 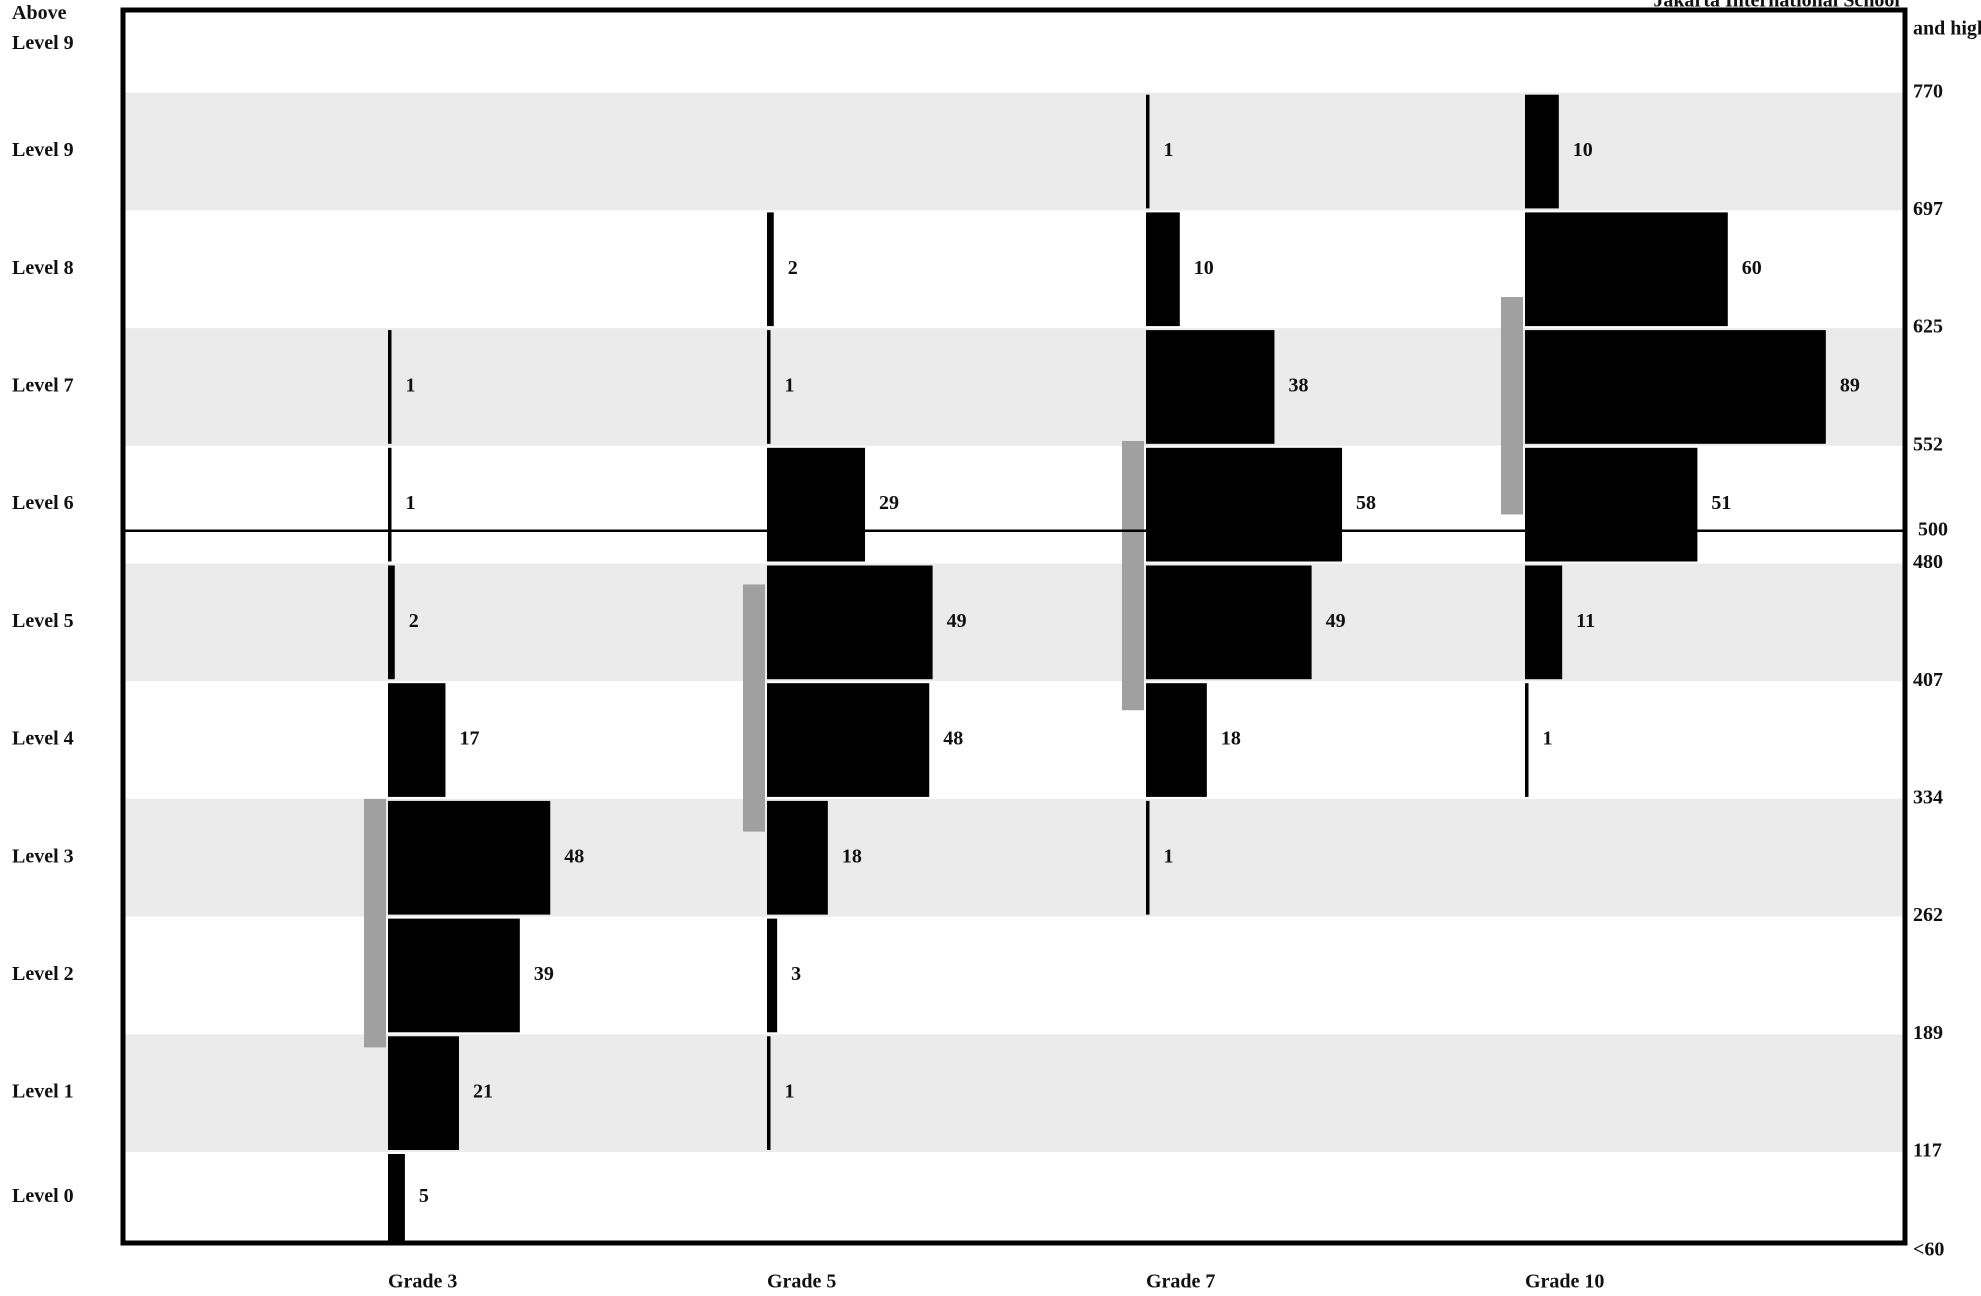 I want to click on y-tick-label: 262, so click(x=1928, y=915).